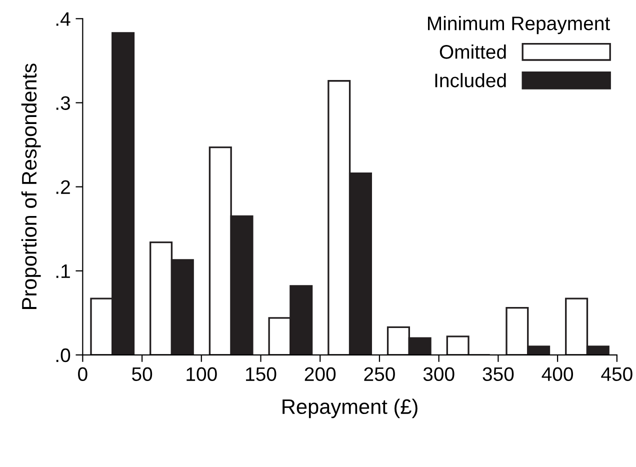 This screenshot has width=636, height=467. Describe the element at coordinates (63, 187) in the screenshot. I see `y-tick-label: .2` at that location.